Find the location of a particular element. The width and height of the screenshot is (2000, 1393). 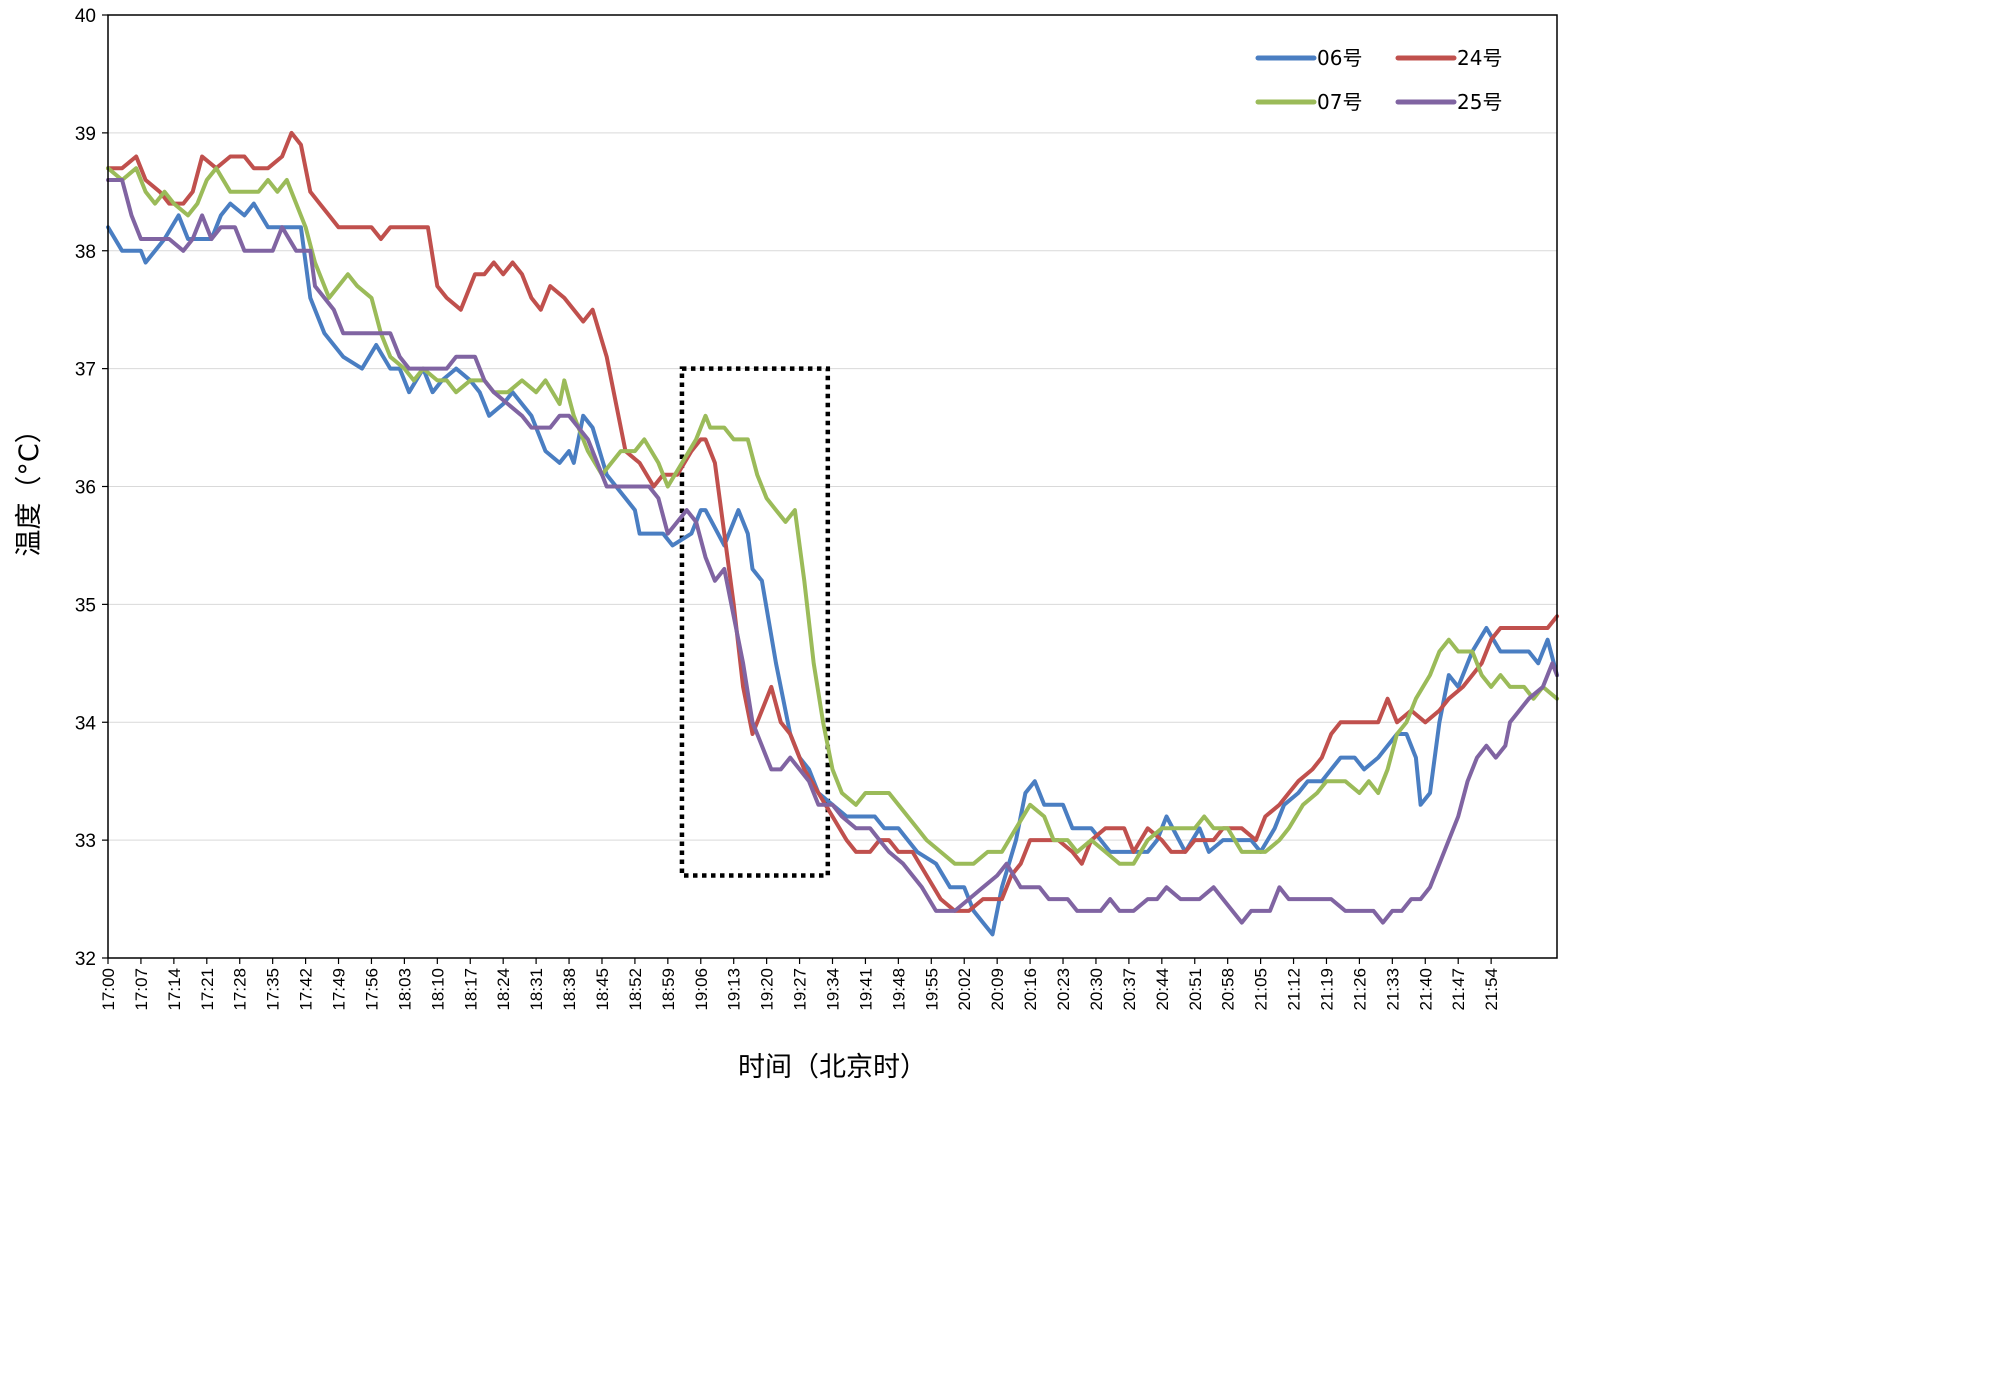

x-tick-label: 17:21 is located at coordinates (207, 989).